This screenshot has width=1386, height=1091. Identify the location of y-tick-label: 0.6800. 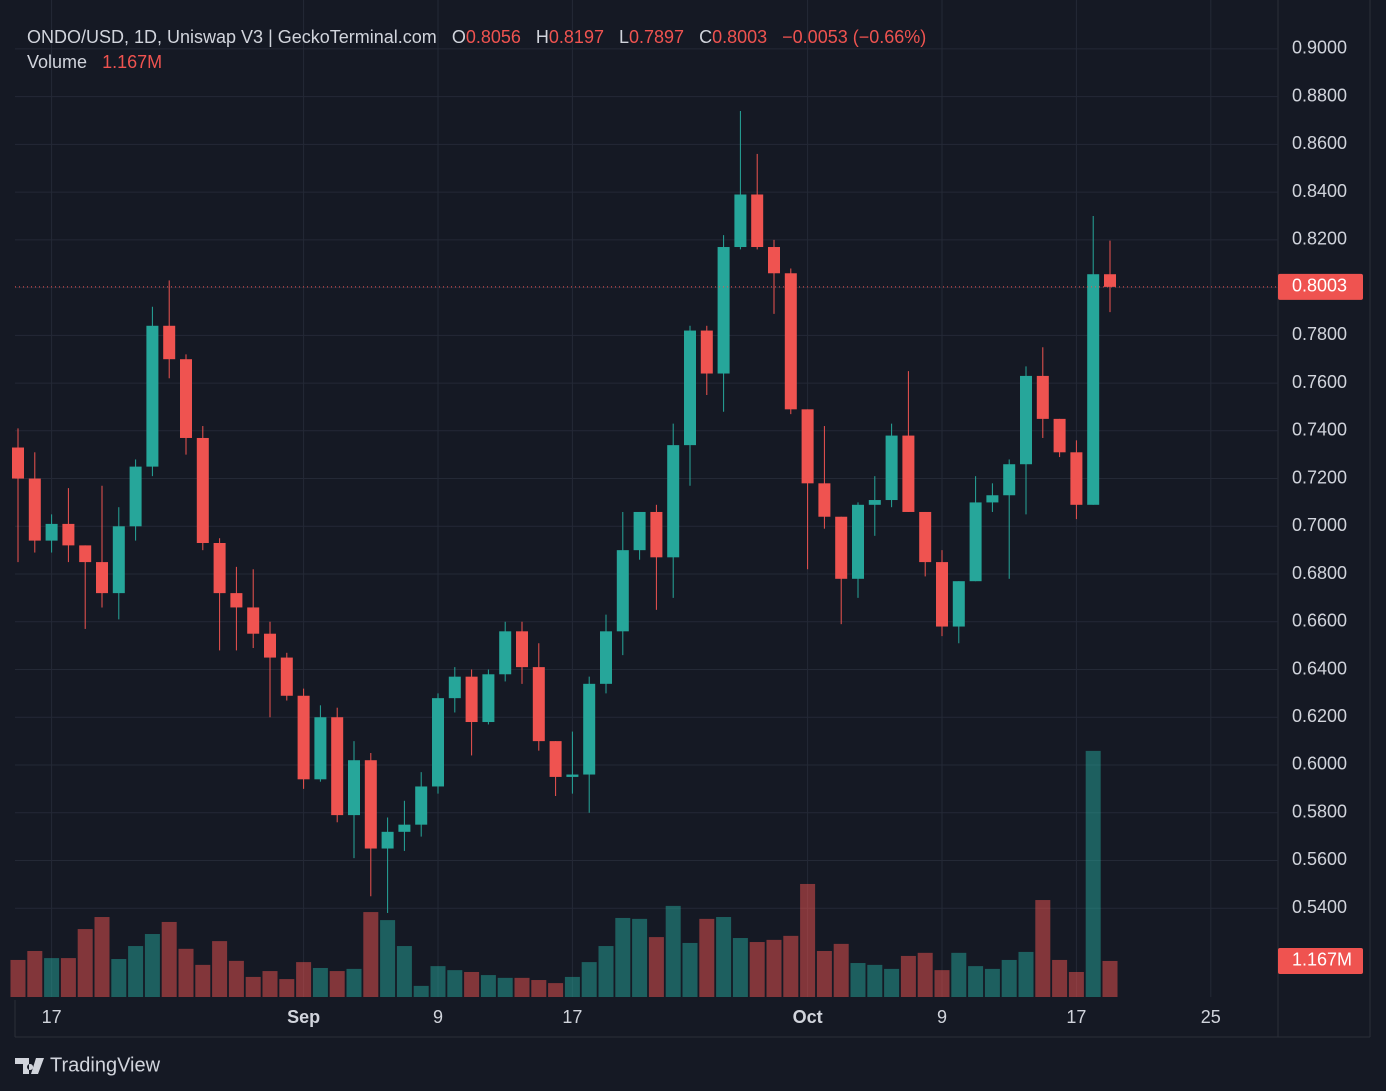
(1319, 573).